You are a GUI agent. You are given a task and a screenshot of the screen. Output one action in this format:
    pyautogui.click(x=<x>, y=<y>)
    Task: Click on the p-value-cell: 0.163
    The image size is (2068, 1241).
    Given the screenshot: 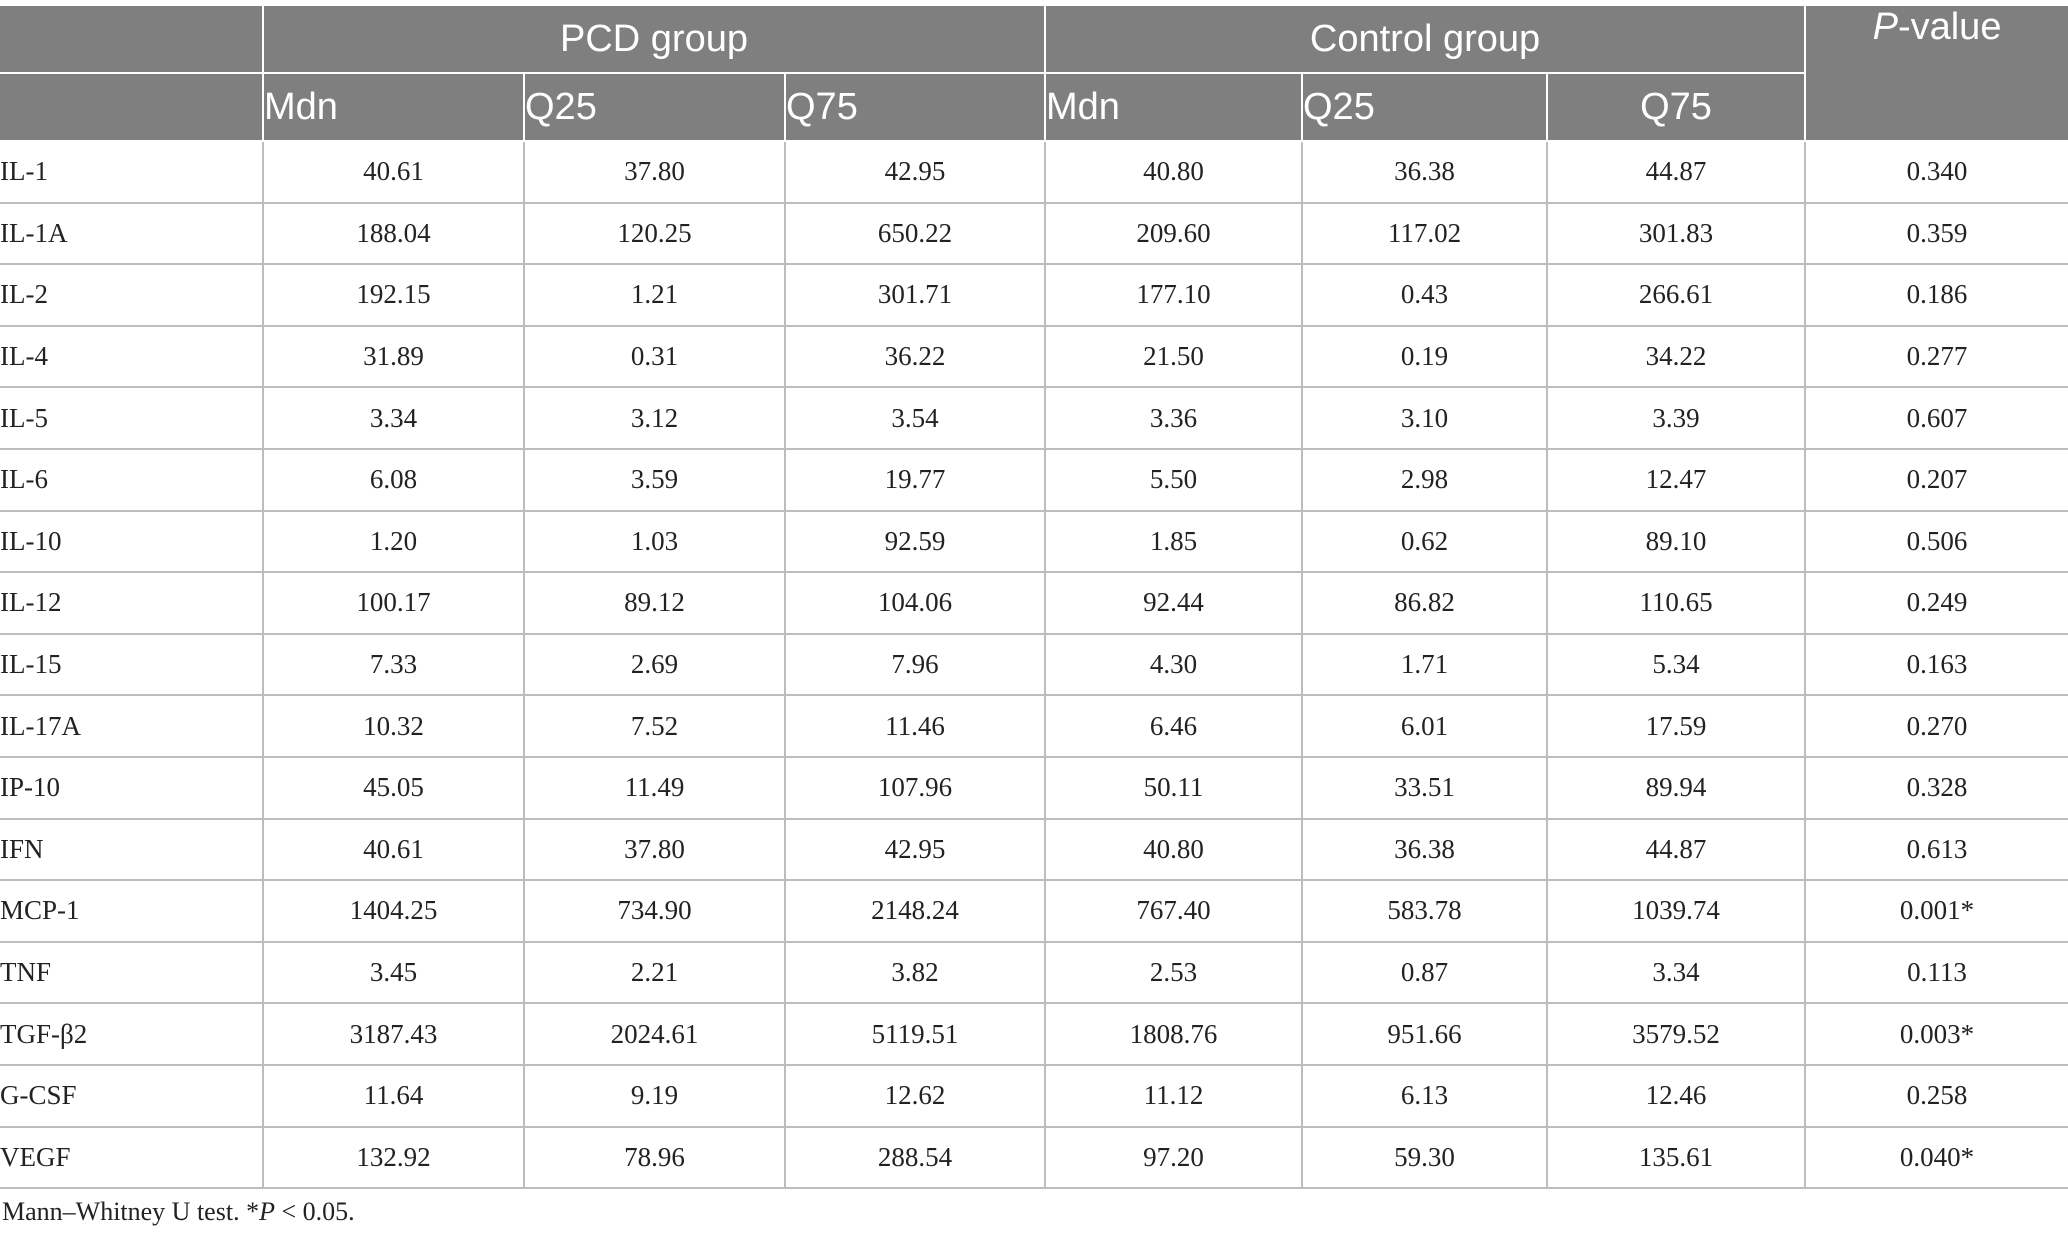 What is the action you would take?
    pyautogui.click(x=1936, y=664)
    